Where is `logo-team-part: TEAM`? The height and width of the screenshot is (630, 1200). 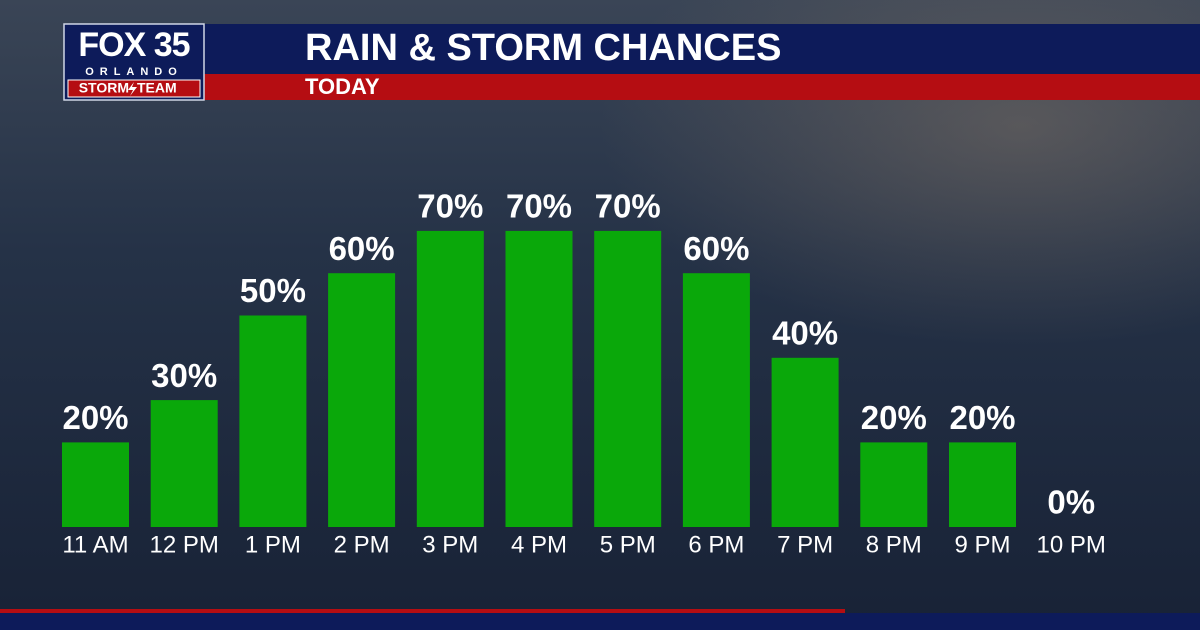
logo-team-part: TEAM is located at coordinates (157, 88).